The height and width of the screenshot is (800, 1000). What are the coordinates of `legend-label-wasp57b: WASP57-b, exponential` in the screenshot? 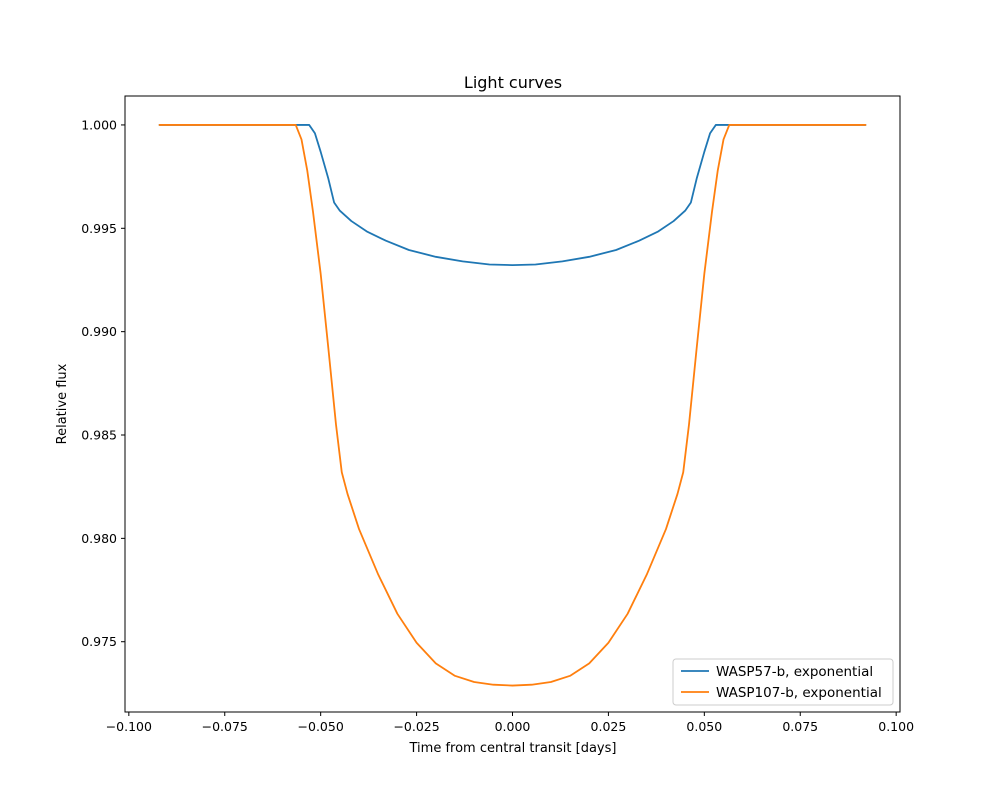 It's located at (794, 672).